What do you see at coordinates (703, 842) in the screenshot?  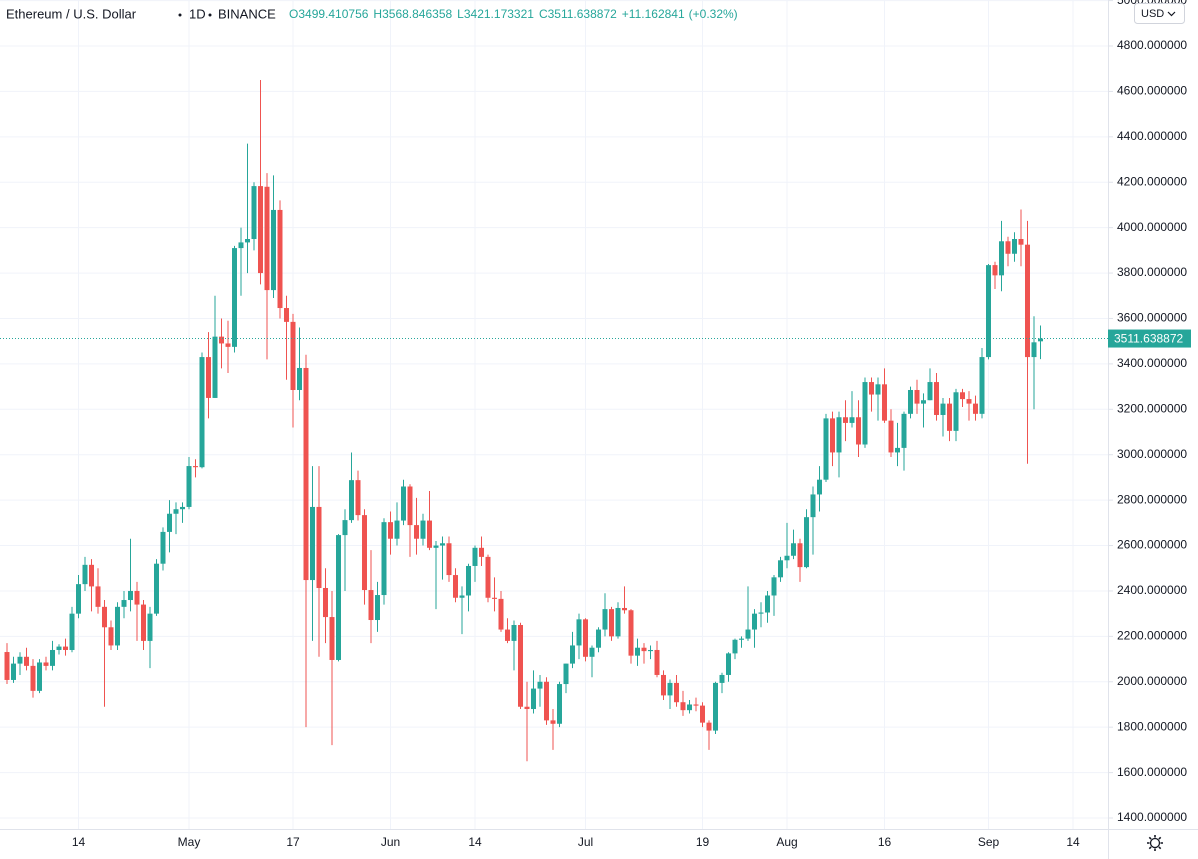 I see `x-tick-label: 19` at bounding box center [703, 842].